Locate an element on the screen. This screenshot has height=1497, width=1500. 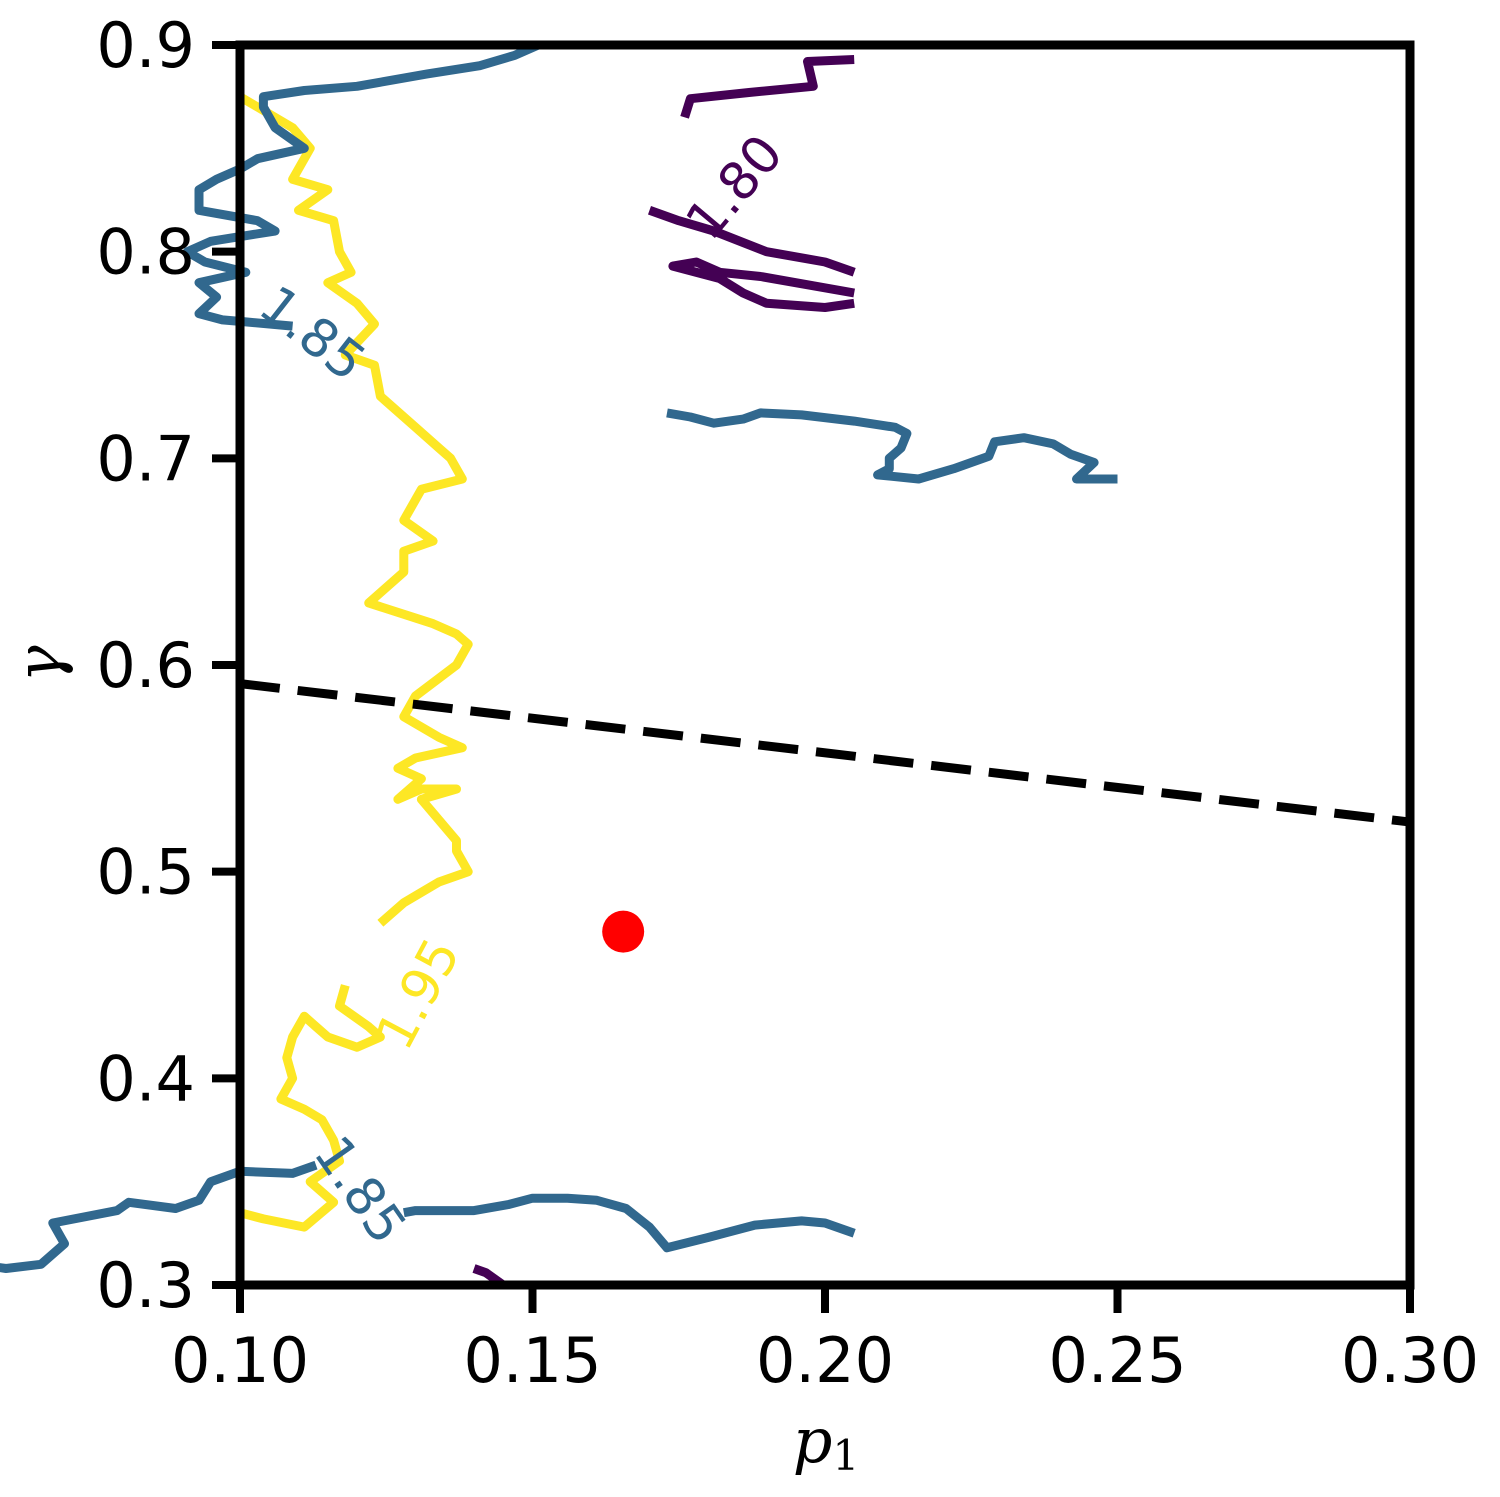
x-tick-label: 0.25 is located at coordinates (1117, 1360).